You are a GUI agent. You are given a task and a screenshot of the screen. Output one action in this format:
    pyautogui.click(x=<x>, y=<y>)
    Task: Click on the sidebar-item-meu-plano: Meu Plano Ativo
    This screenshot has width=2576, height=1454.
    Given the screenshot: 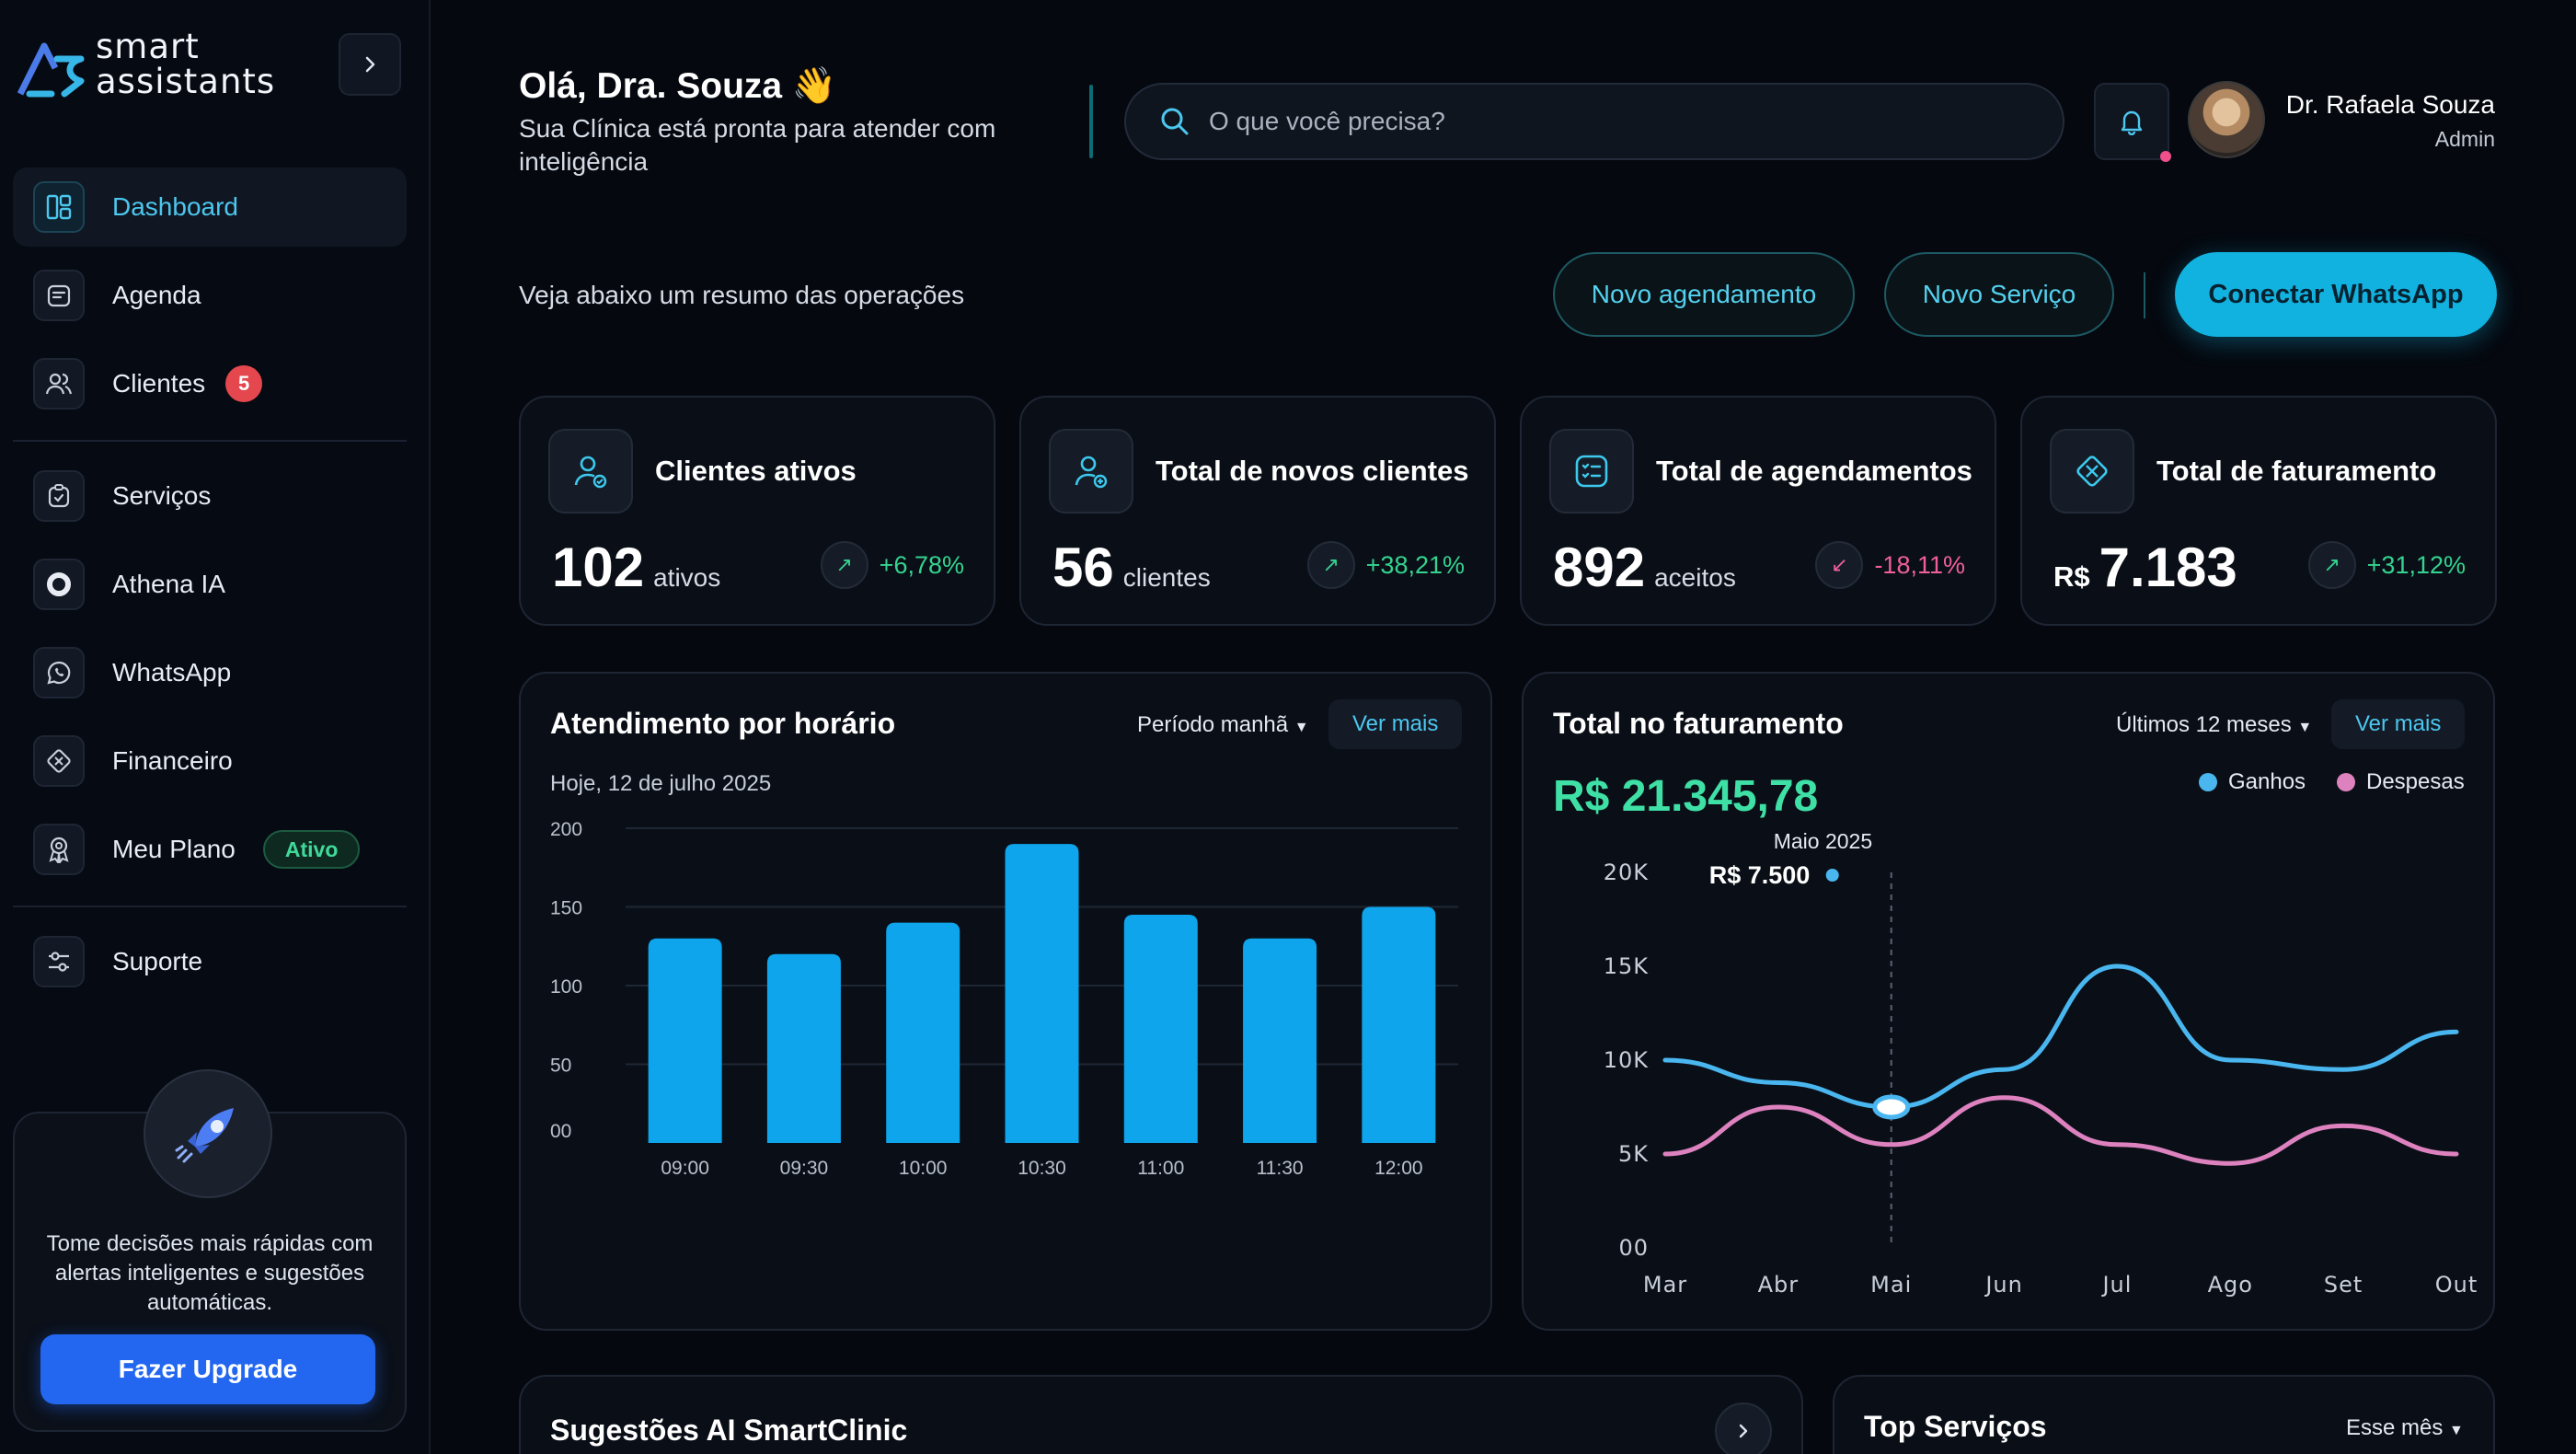 What is the action you would take?
    pyautogui.click(x=210, y=849)
    